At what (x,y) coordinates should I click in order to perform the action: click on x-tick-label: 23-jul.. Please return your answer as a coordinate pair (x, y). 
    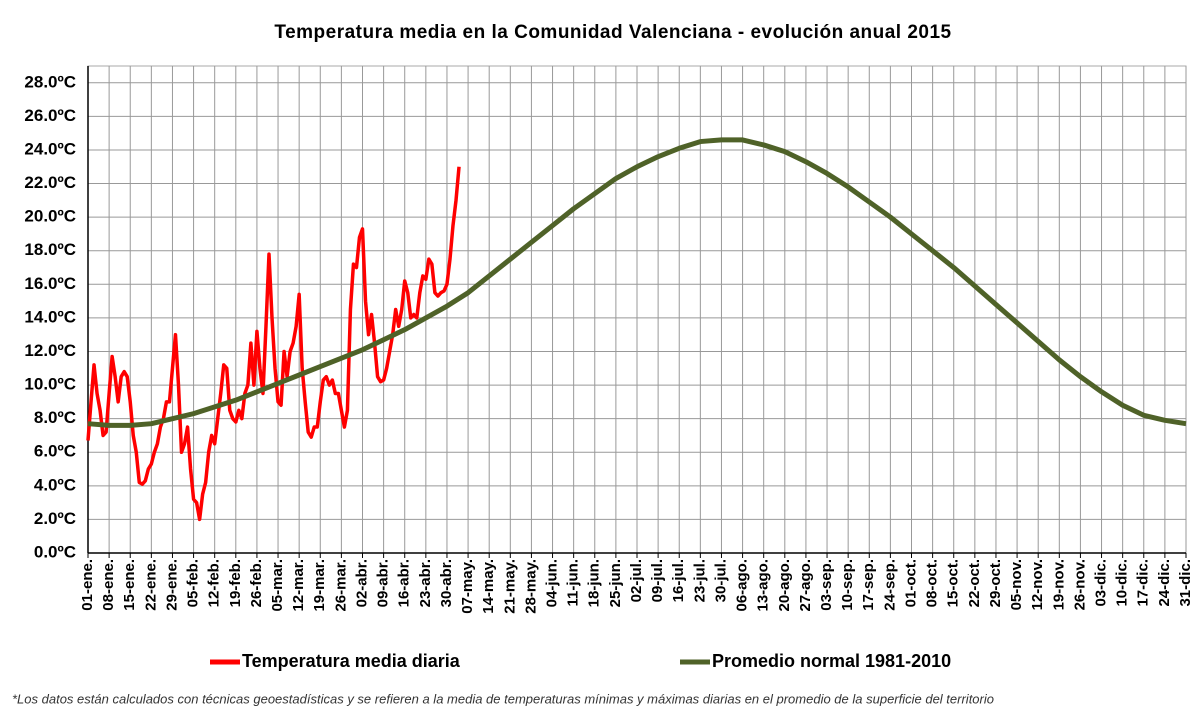
    Looking at the image, I should click on (699, 580).